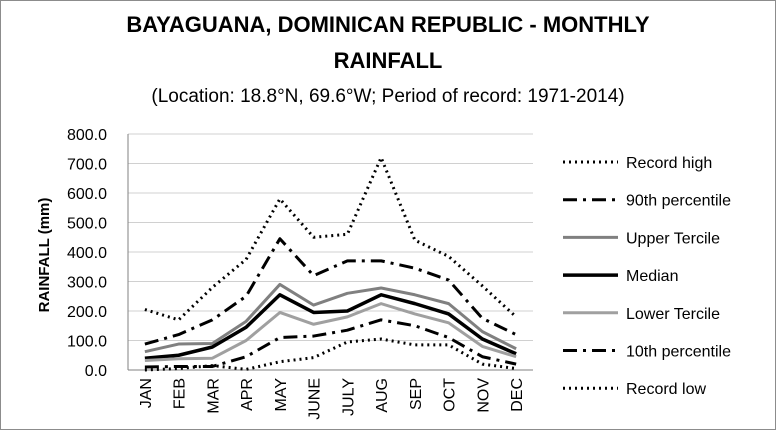  What do you see at coordinates (666, 389) in the screenshot?
I see `legend-label: Record low` at bounding box center [666, 389].